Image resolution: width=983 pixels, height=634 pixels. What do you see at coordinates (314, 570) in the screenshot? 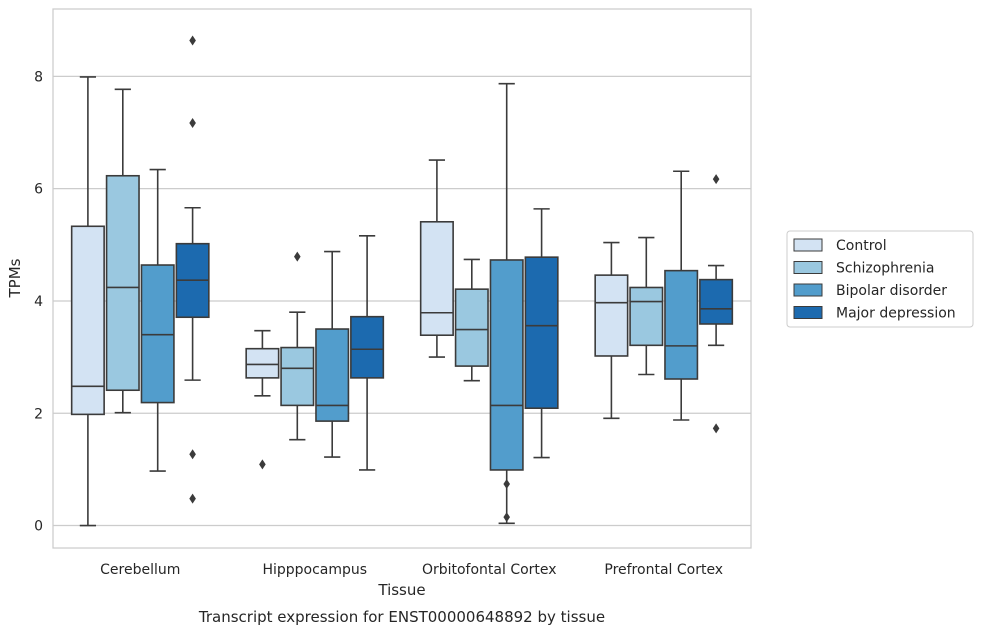
I see `x-tick-label: Hipppocampus` at bounding box center [314, 570].